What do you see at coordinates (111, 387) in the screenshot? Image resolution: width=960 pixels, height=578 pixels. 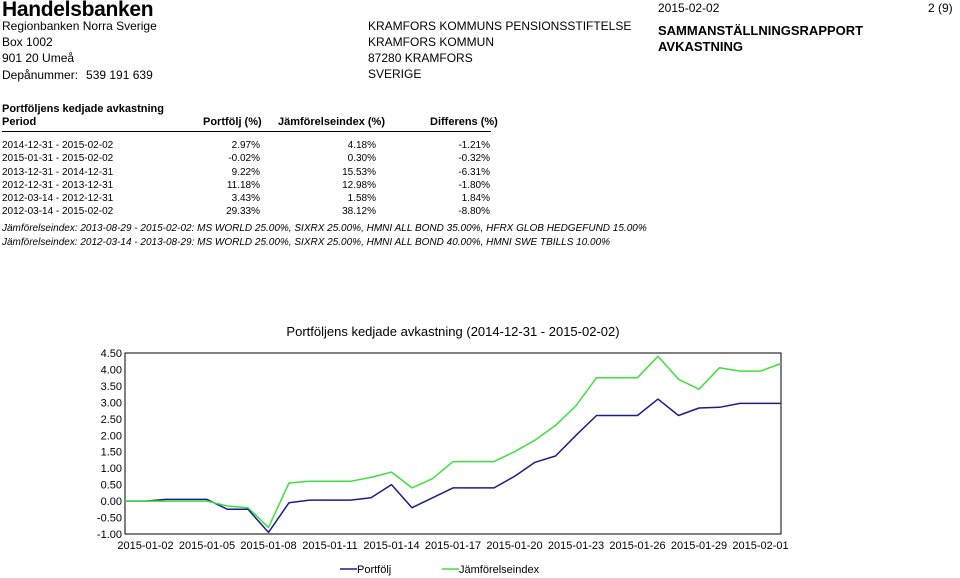 I see `y-tick-label: 3.50` at bounding box center [111, 387].